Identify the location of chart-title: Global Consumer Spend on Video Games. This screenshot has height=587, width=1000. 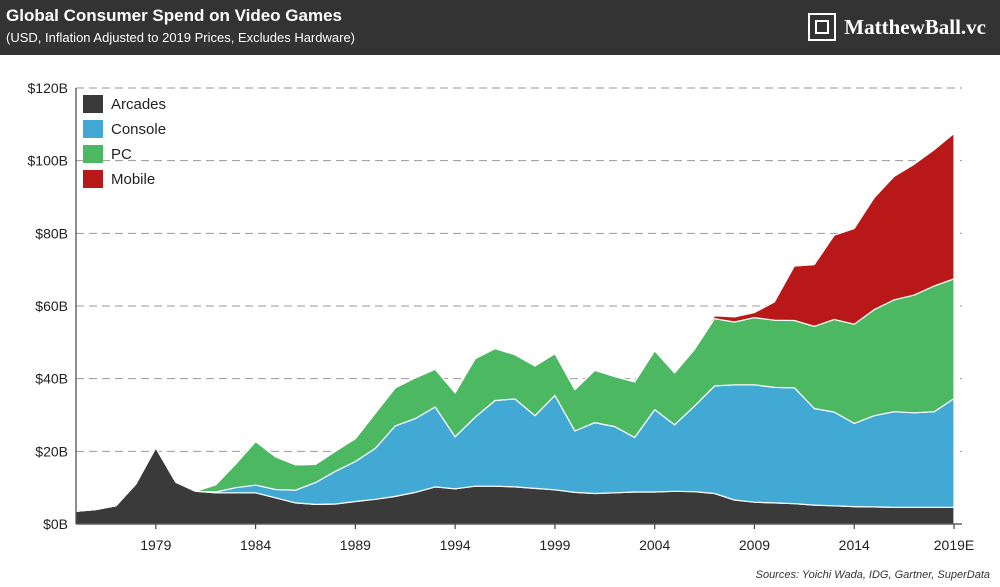
(174, 15).